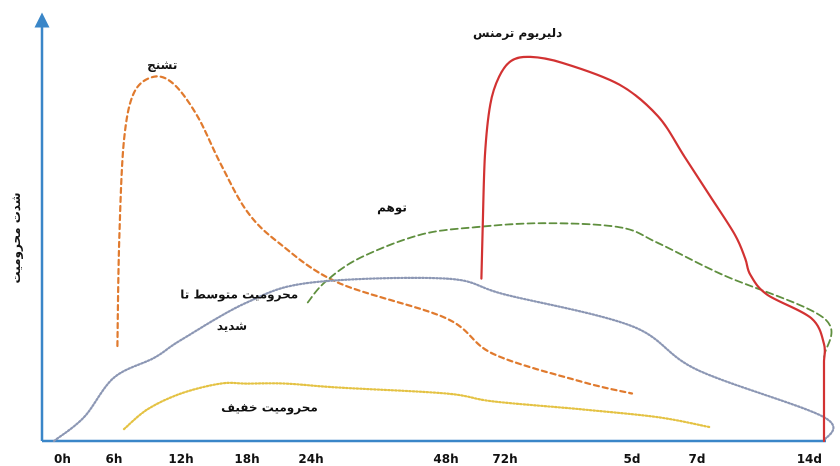 The height and width of the screenshot is (466, 840). What do you see at coordinates (180, 459) in the screenshot?
I see `x-tick-label: 12h` at bounding box center [180, 459].